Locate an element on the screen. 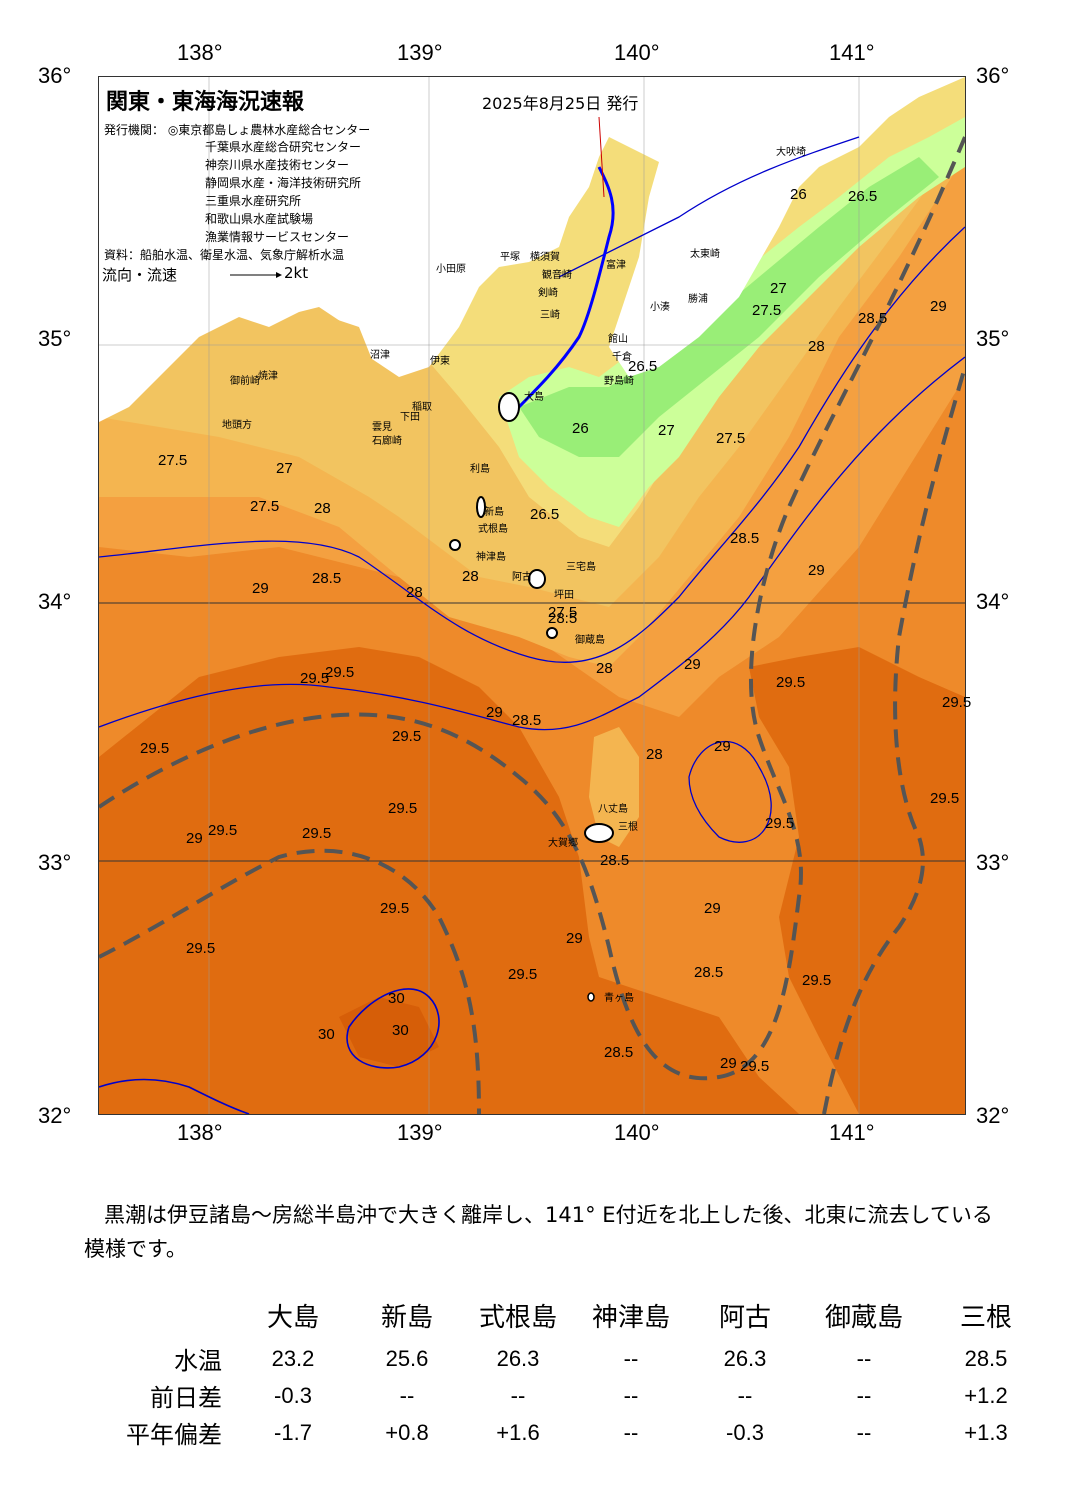 This screenshot has width=1065, height=1505. lon-label-138: 138° is located at coordinates (200, 52).